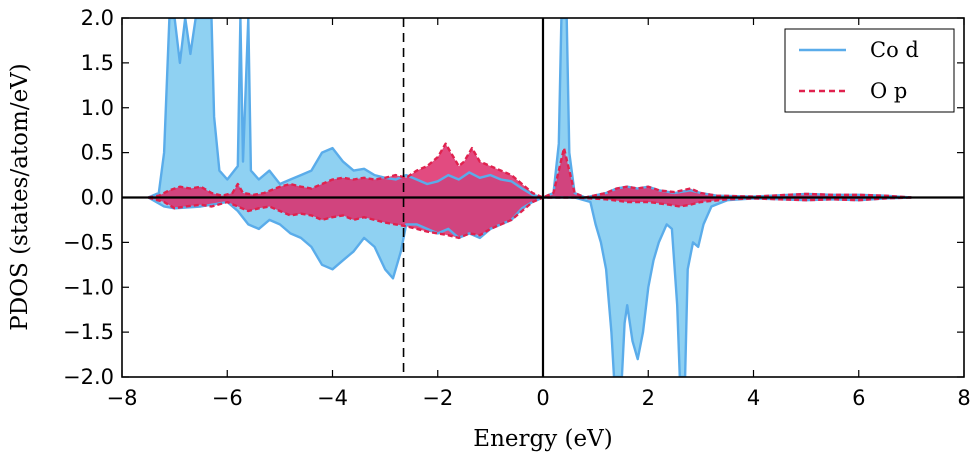 This screenshot has height=456, width=980. I want to click on y-tick-label: 2.0, so click(97, 18).